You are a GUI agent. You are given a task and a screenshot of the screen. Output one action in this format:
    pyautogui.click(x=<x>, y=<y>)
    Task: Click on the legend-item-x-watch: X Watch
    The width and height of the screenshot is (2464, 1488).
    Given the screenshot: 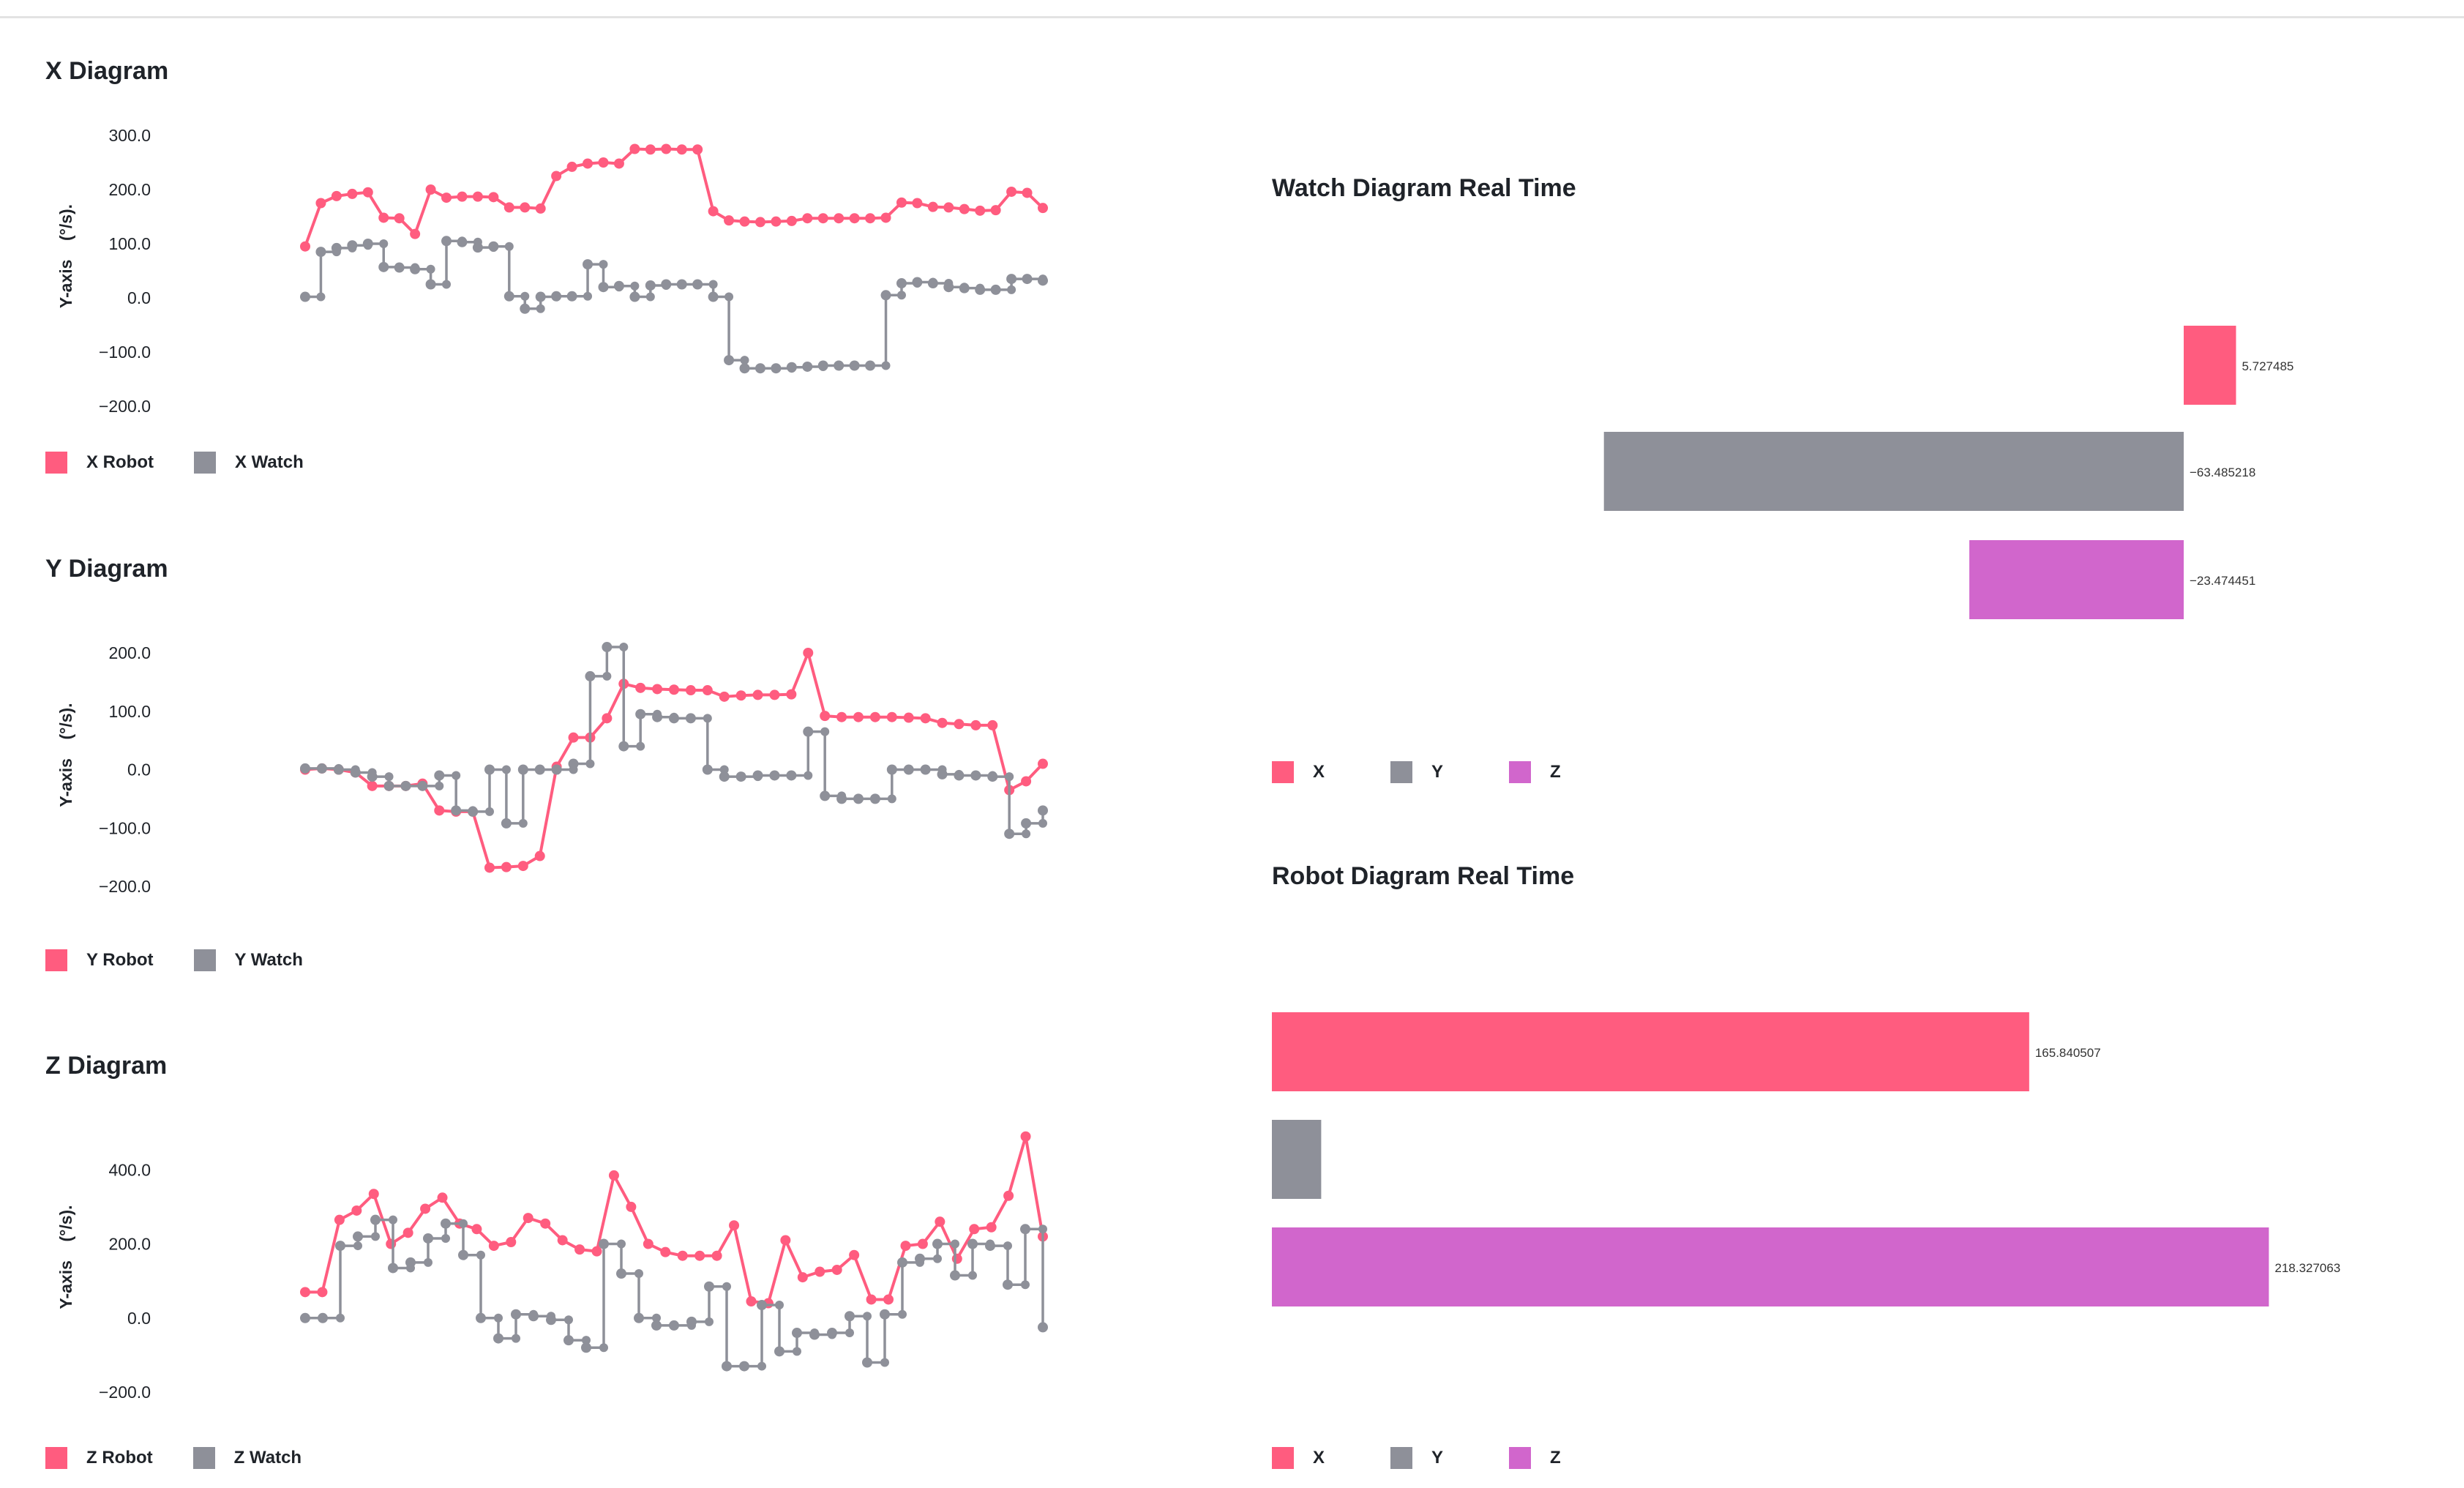 What is the action you would take?
    pyautogui.click(x=248, y=463)
    